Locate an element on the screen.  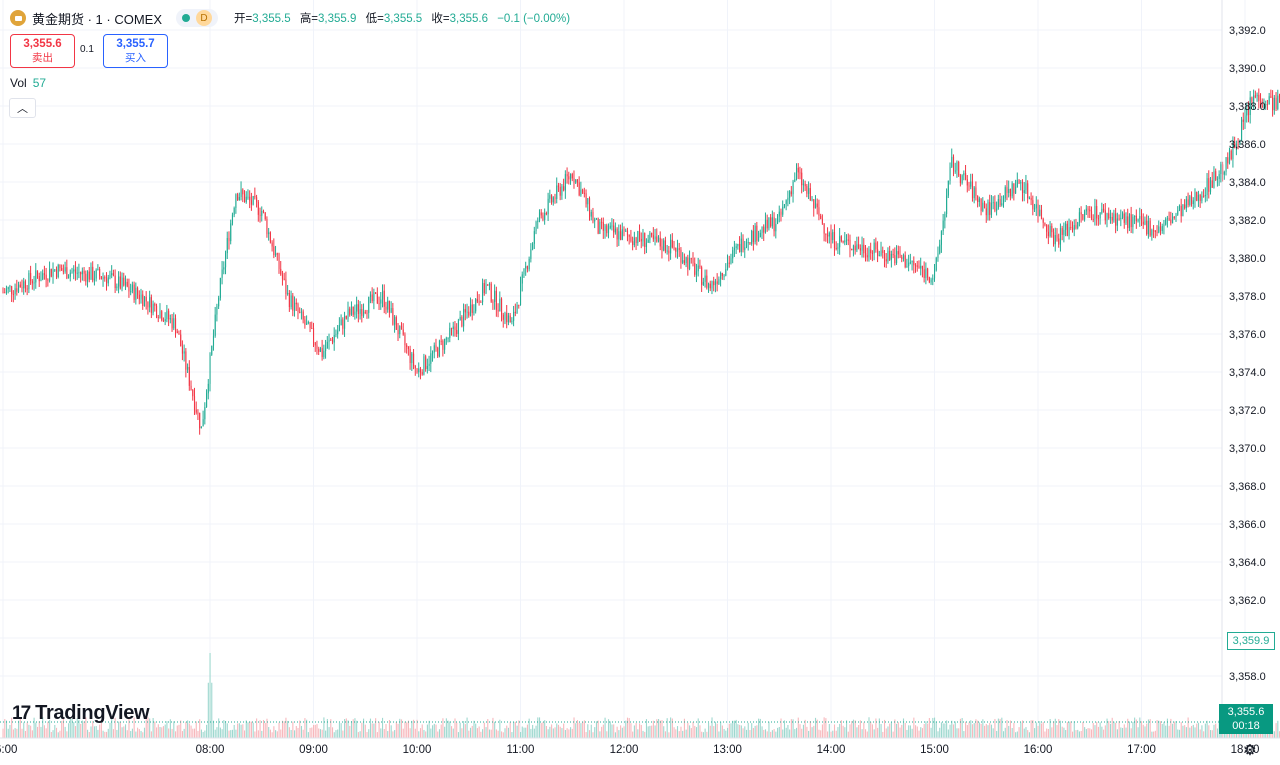
sell-label: 卖出 is located at coordinates (42, 58).